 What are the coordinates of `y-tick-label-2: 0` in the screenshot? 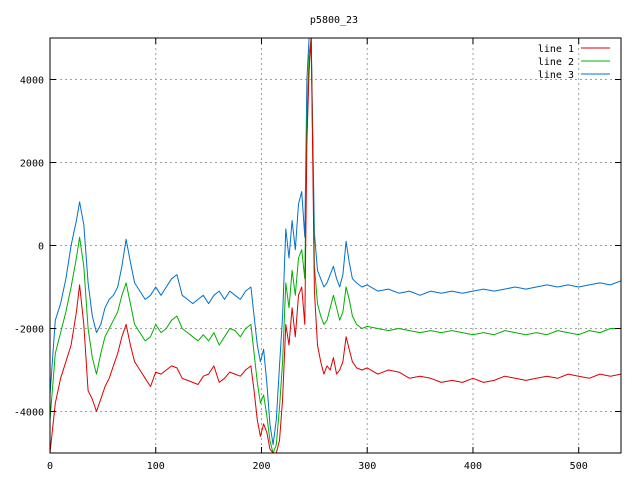 It's located at (41, 247).